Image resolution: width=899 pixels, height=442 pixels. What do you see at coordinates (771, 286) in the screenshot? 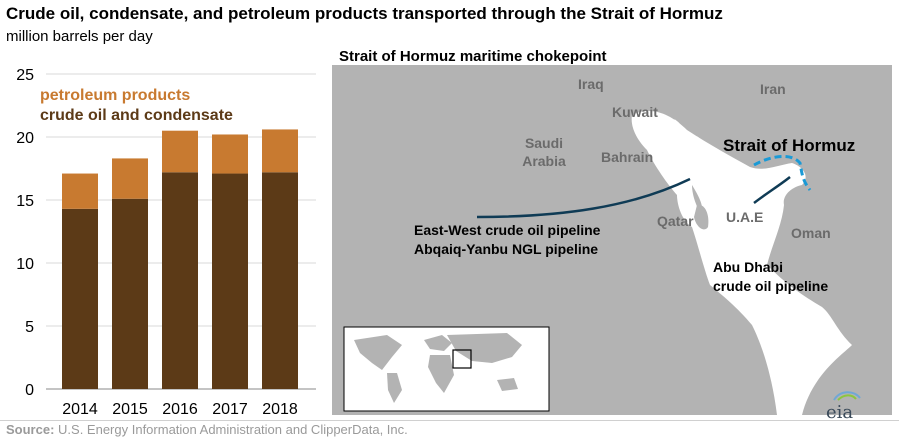
I see `label-abu-dhabi-line2: crude oil pipeline` at bounding box center [771, 286].